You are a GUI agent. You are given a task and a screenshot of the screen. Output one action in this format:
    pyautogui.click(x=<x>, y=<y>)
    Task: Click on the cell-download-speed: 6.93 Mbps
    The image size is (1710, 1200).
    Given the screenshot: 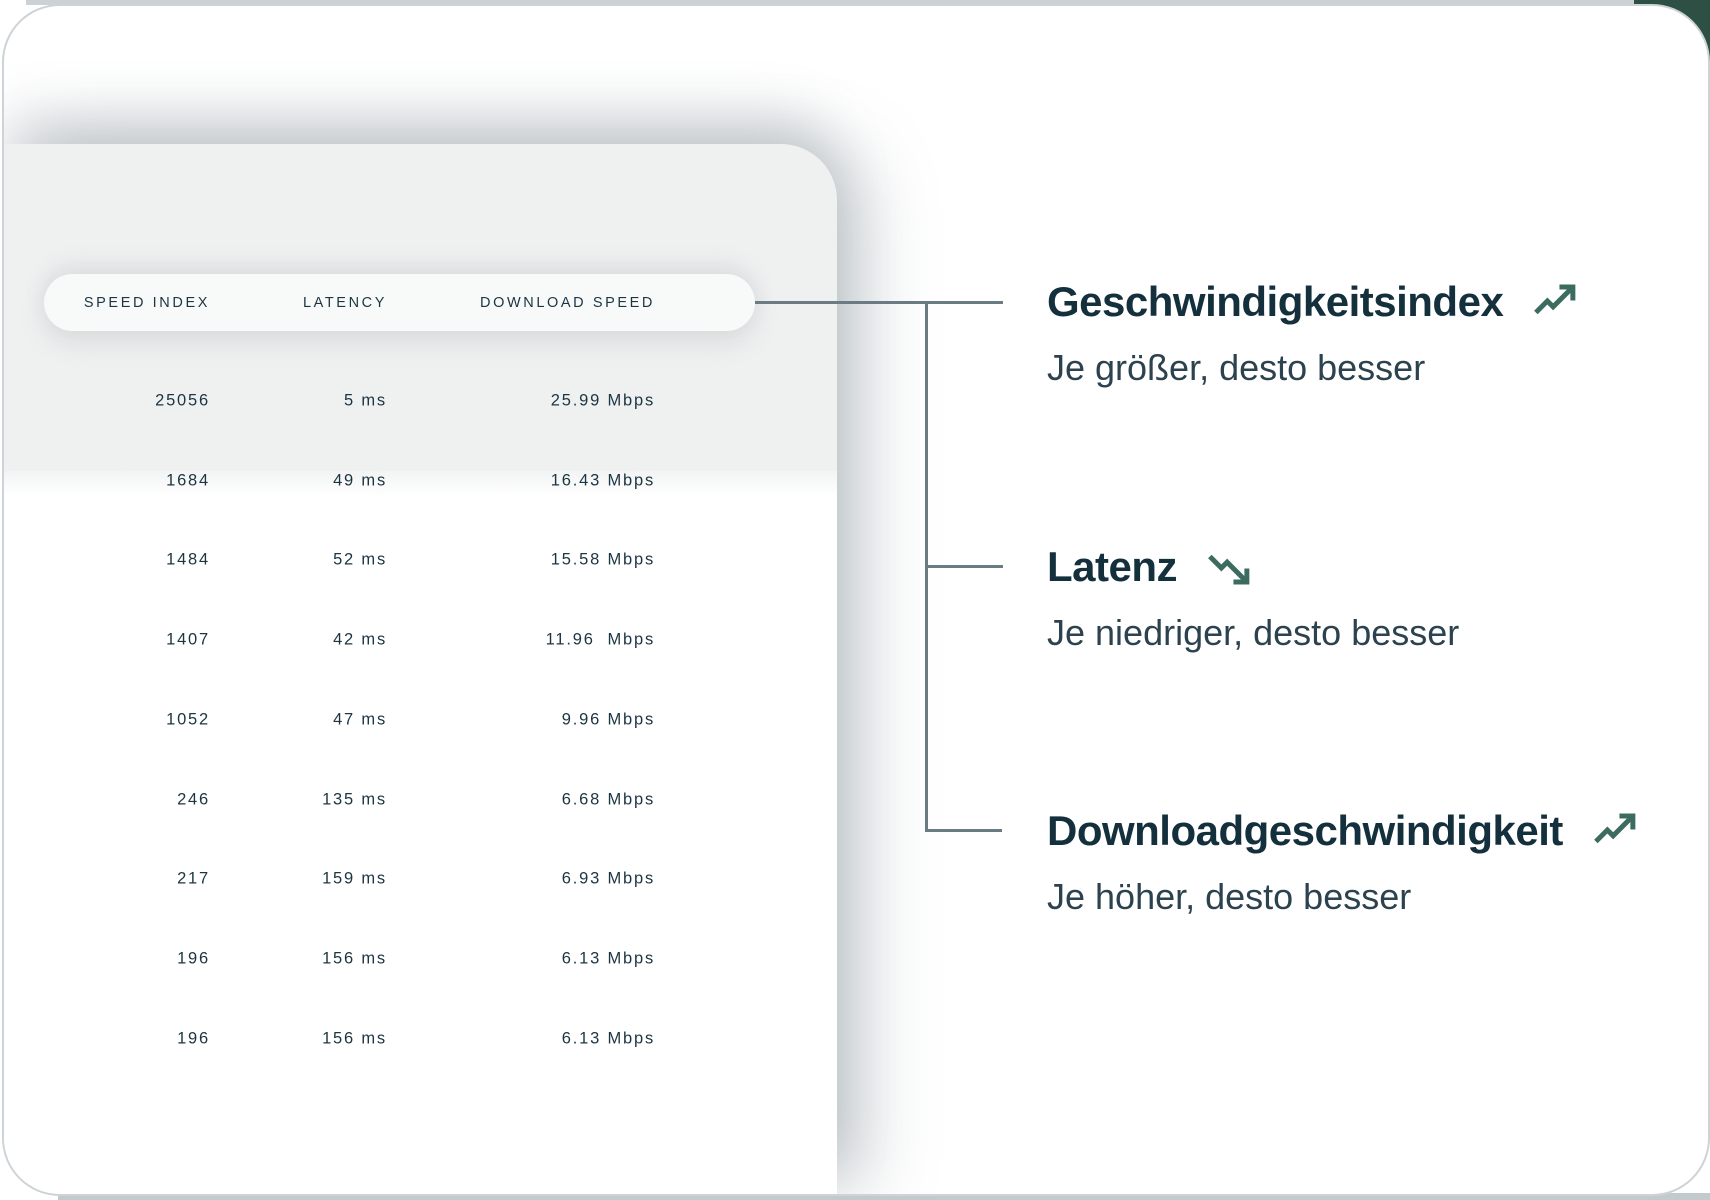 What is the action you would take?
    pyautogui.click(x=608, y=878)
    